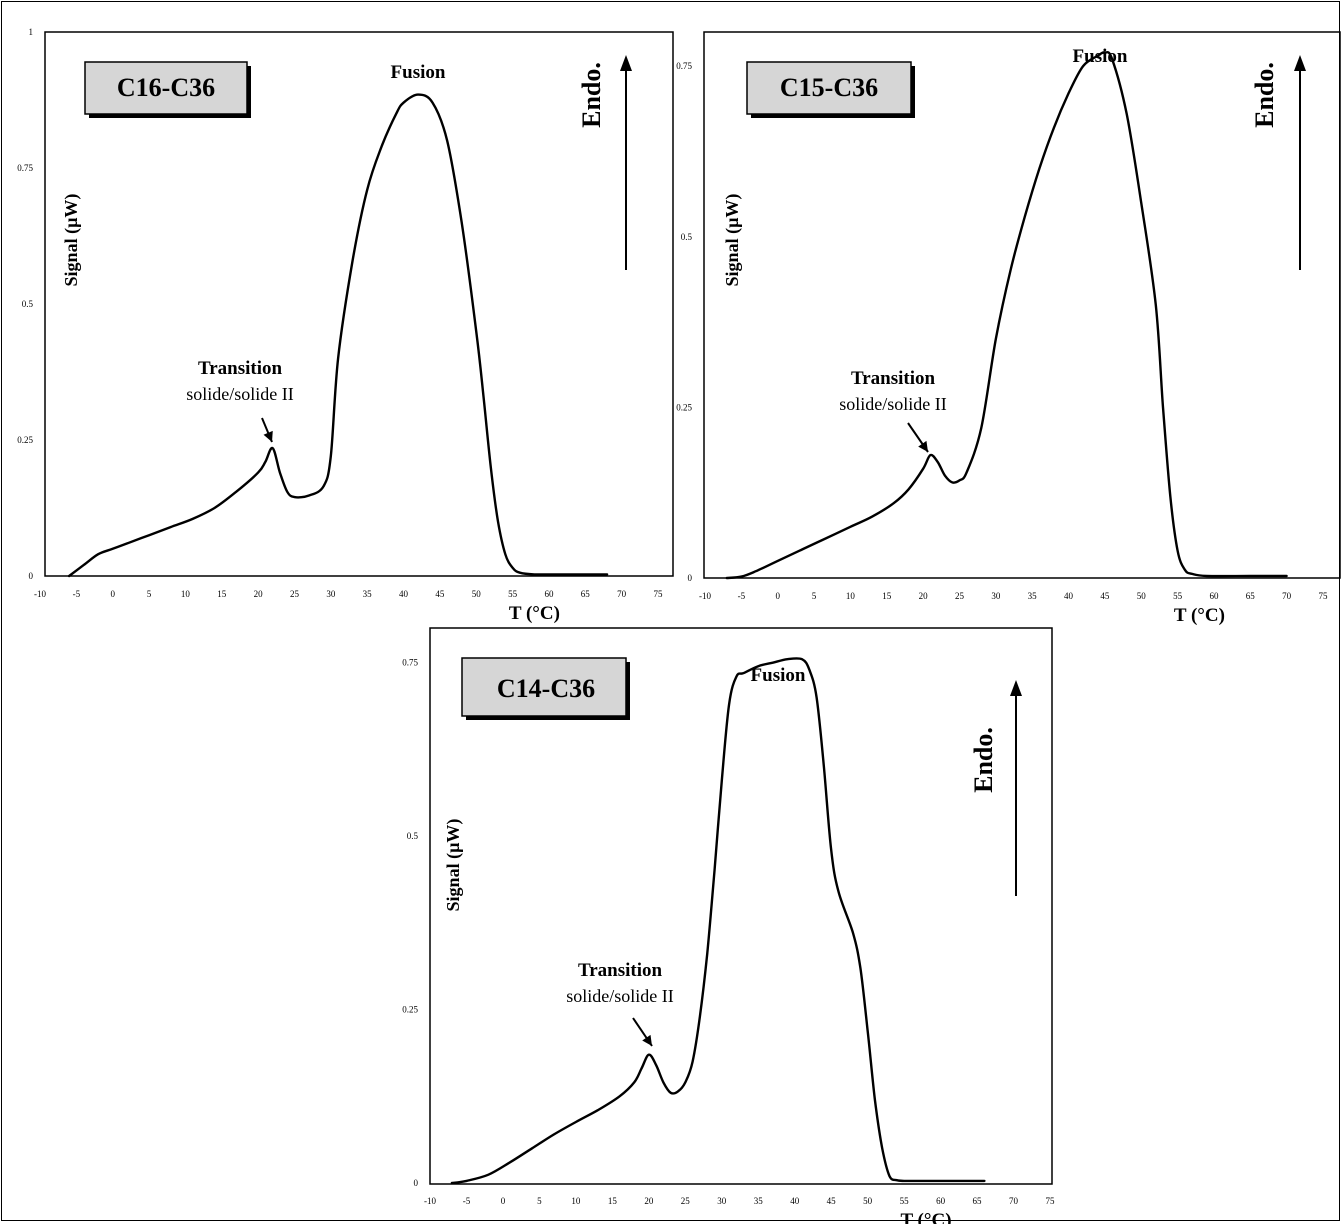  I want to click on sample-label: C15-C36, so click(829, 87).